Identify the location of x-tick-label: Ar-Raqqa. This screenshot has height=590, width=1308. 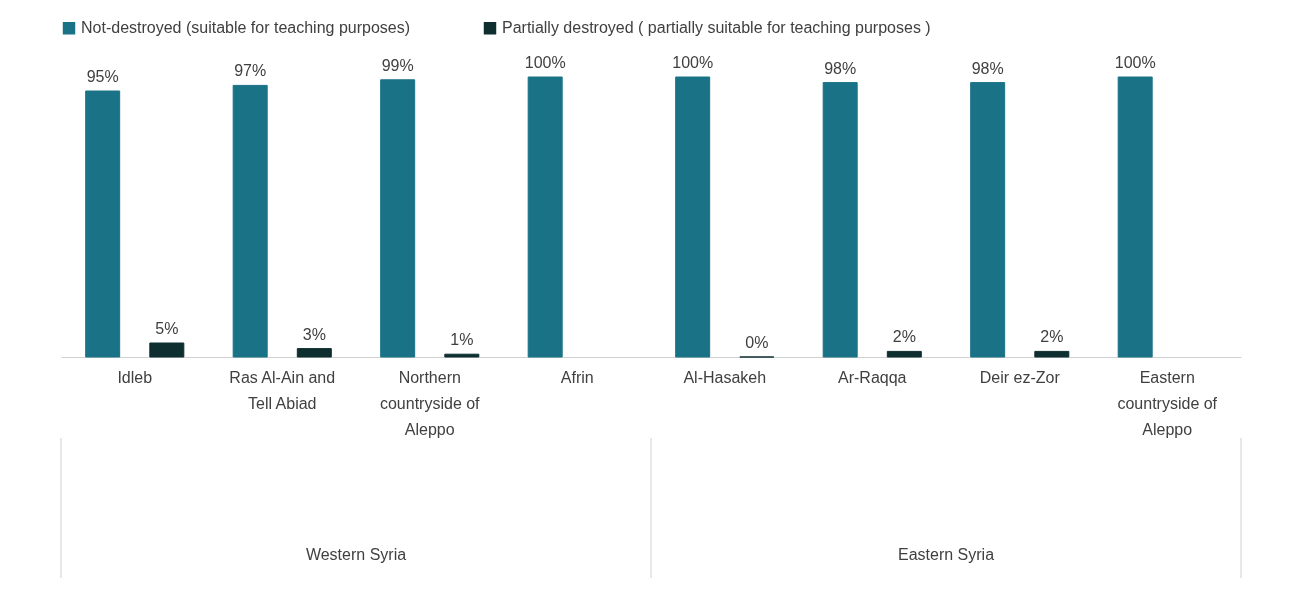
(872, 377).